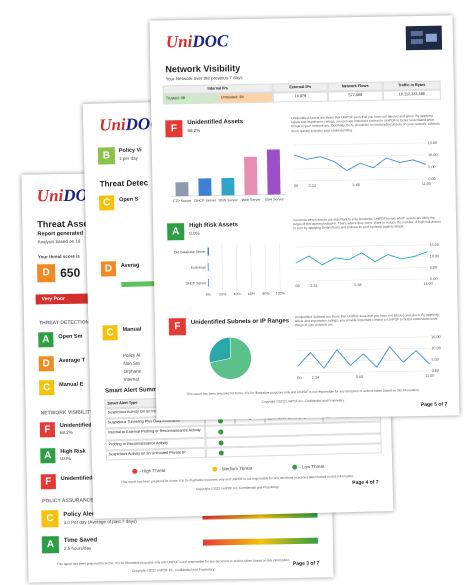 This screenshot has width=474, height=585. I want to click on score-label: Your threat score is, so click(58, 256).